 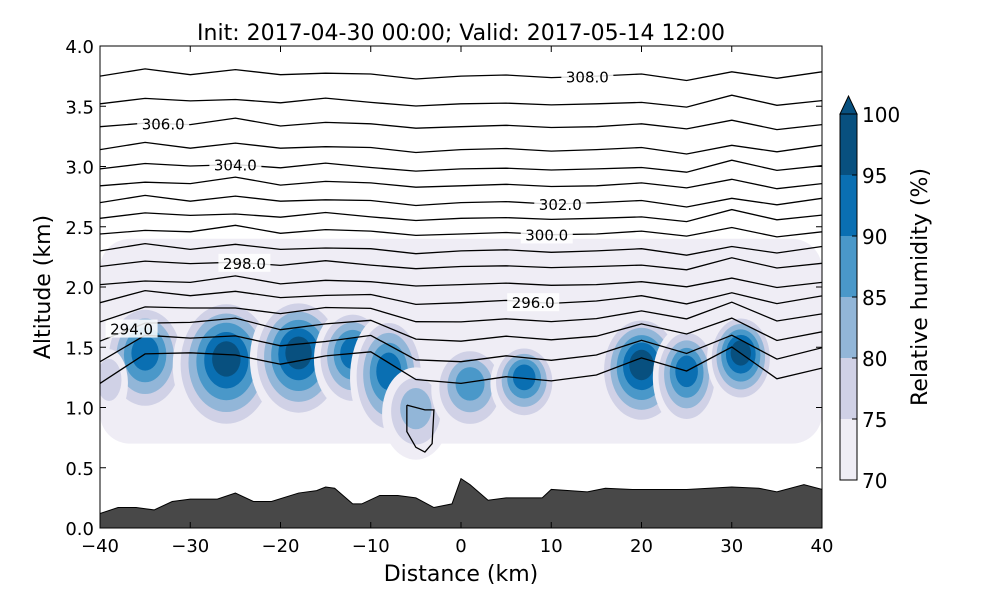 What do you see at coordinates (79, 529) in the screenshot?
I see `y-tick-label: 0.0` at bounding box center [79, 529].